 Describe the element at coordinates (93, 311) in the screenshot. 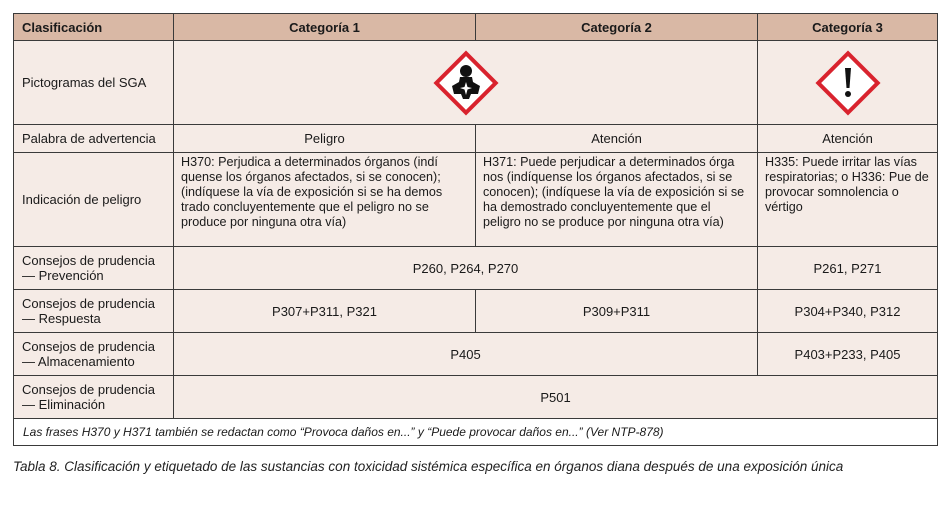

I see `row-label: Consejos de prudencia — Respuesta` at that location.